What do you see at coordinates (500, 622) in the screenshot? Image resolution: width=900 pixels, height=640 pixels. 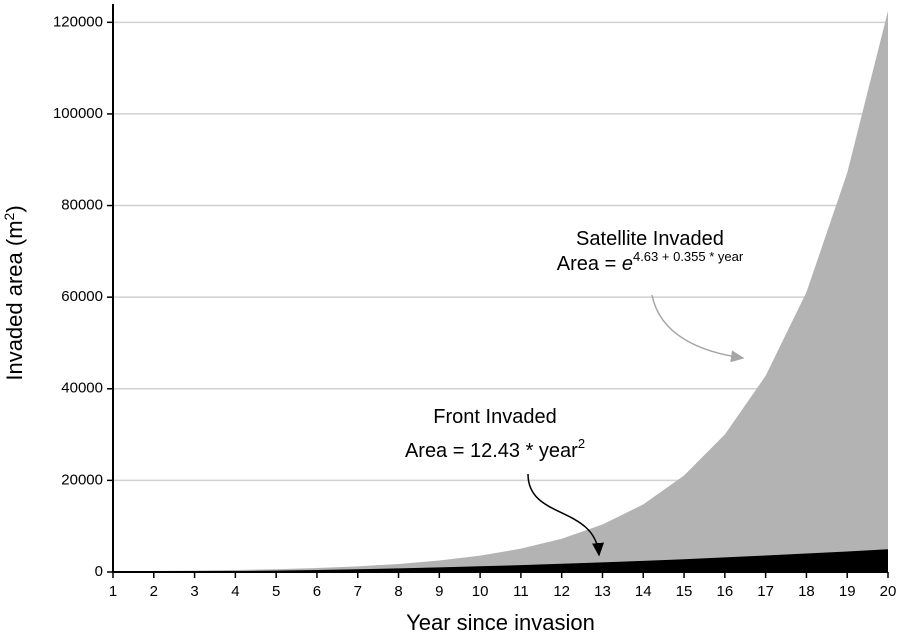 I see `x-axis-title: Year since invasion` at bounding box center [500, 622].